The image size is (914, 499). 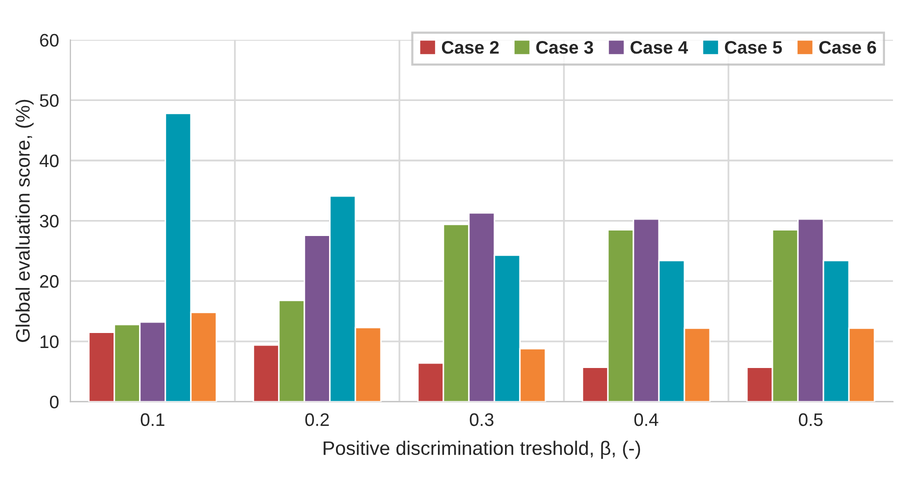 I want to click on y-tick-label: 20, so click(x=49, y=281).